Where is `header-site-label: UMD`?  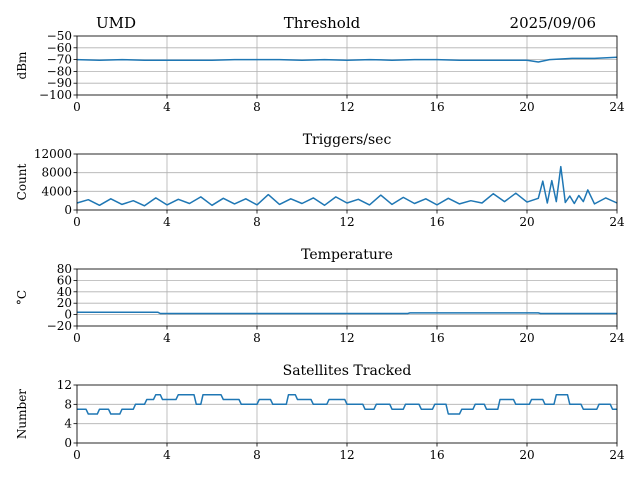
header-site-label: UMD is located at coordinates (116, 23).